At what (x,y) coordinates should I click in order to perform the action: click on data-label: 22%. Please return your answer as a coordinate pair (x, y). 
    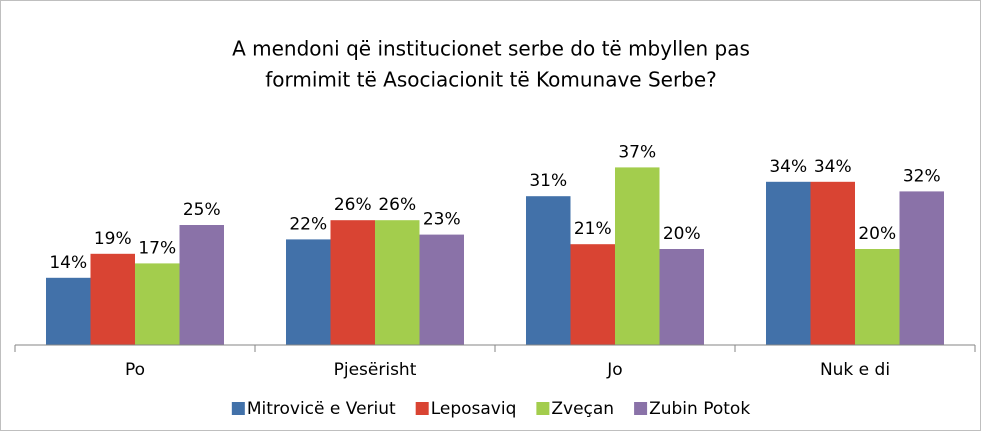
    Looking at the image, I should click on (308, 224).